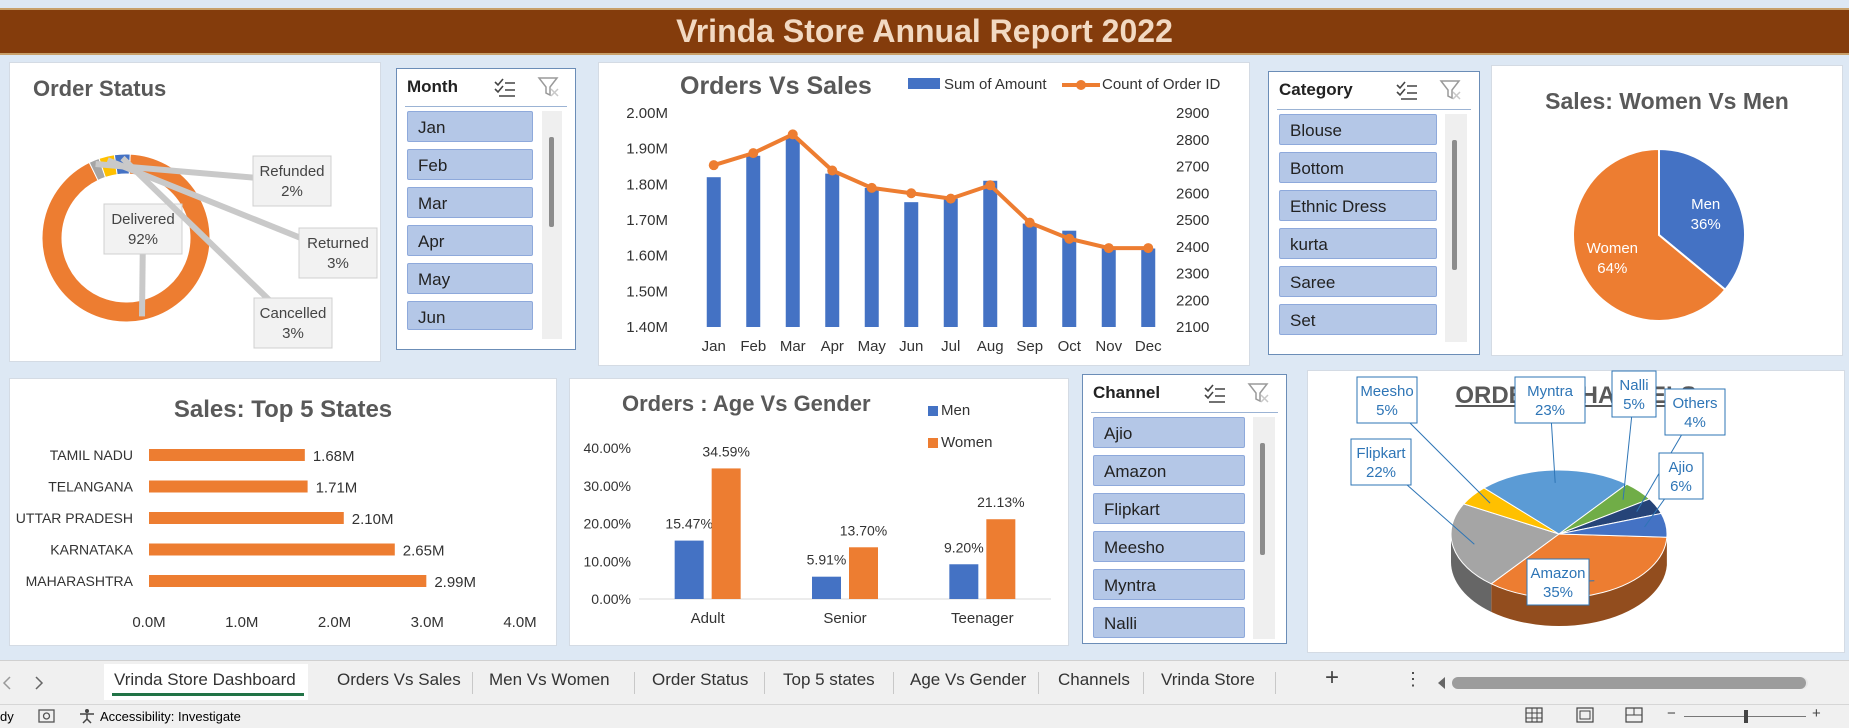 Image resolution: width=1849 pixels, height=728 pixels. Describe the element at coordinates (1108, 346) in the screenshot. I see `category-label-nov: Nov` at that location.